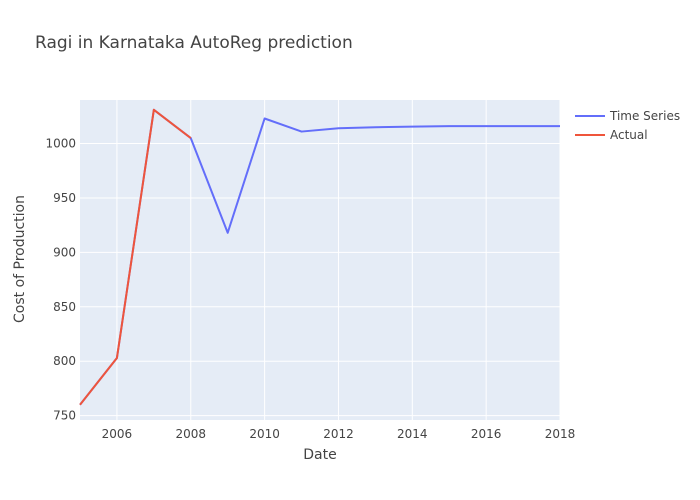 The width and height of the screenshot is (700, 500). Describe the element at coordinates (486, 434) in the screenshot. I see `x-tick-label-2016: 2016` at that location.